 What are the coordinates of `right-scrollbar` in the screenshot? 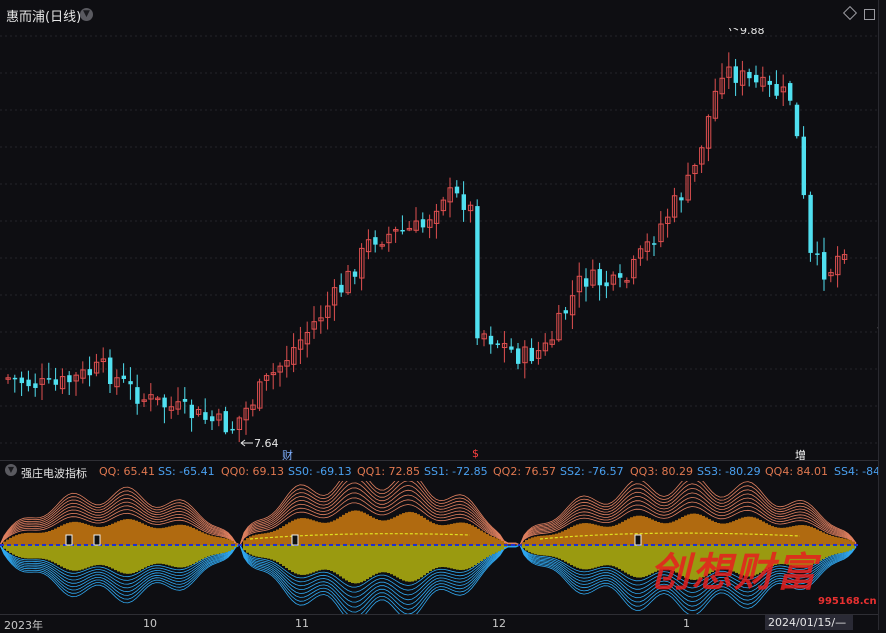 It's located at (882, 315).